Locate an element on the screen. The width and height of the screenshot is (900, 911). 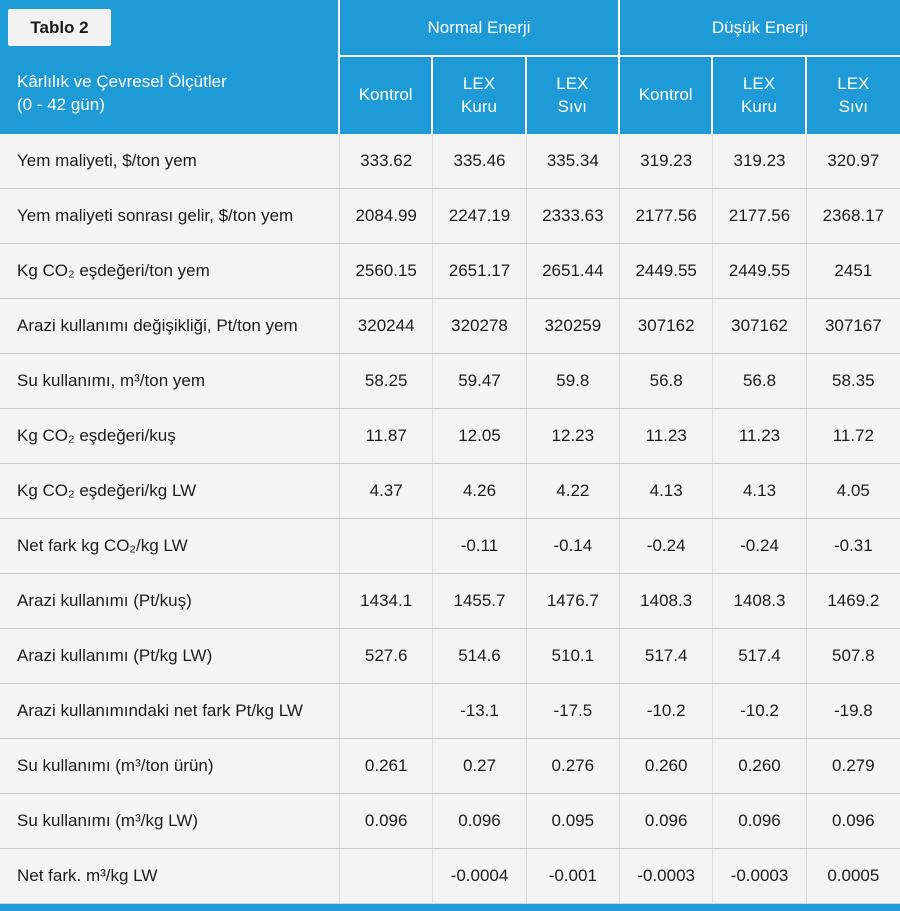
value-cell: 0.279 is located at coordinates (853, 765).